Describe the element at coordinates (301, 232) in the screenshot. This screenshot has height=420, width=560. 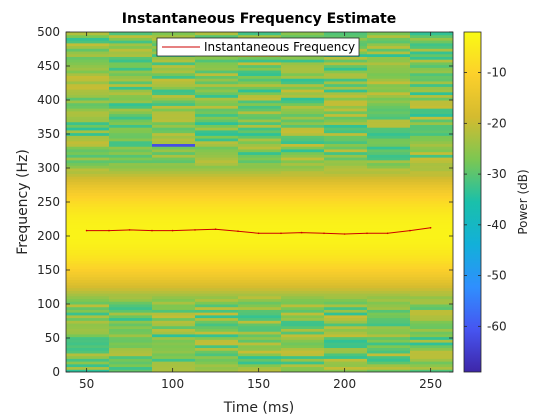
I see `series-point` at that location.